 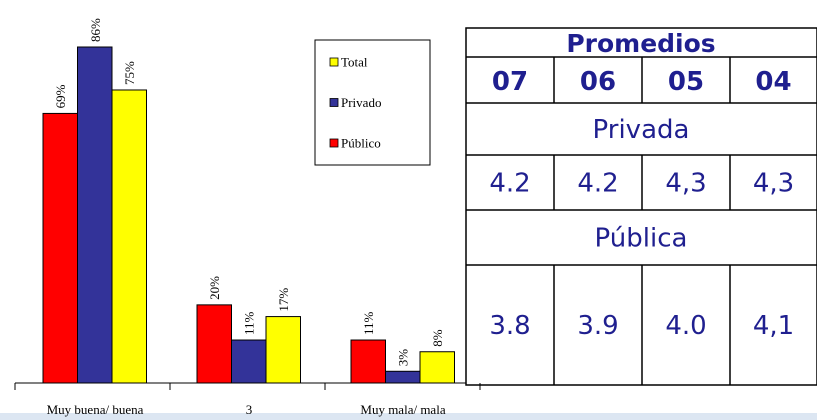 What do you see at coordinates (361, 143) in the screenshot?
I see `legend-label: Público` at bounding box center [361, 143].